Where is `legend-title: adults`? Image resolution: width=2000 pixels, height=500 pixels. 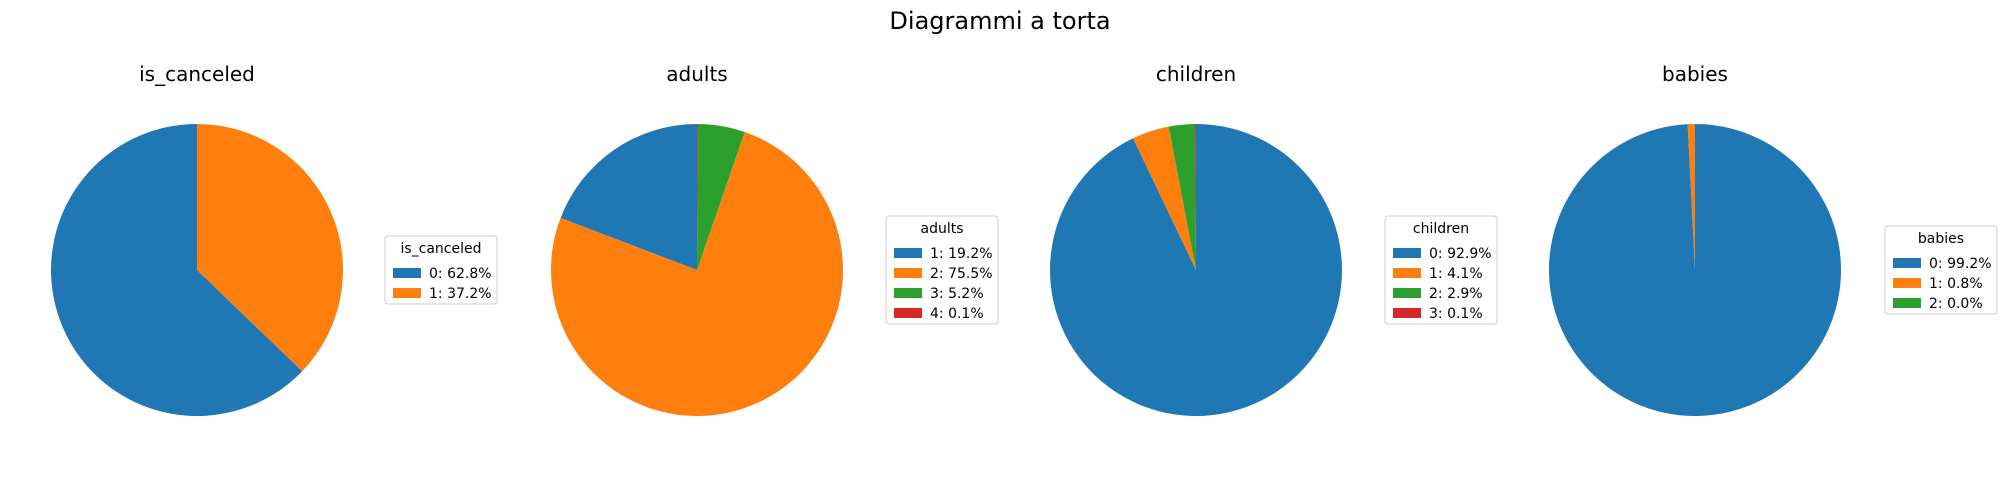
legend-title: adults is located at coordinates (941, 229).